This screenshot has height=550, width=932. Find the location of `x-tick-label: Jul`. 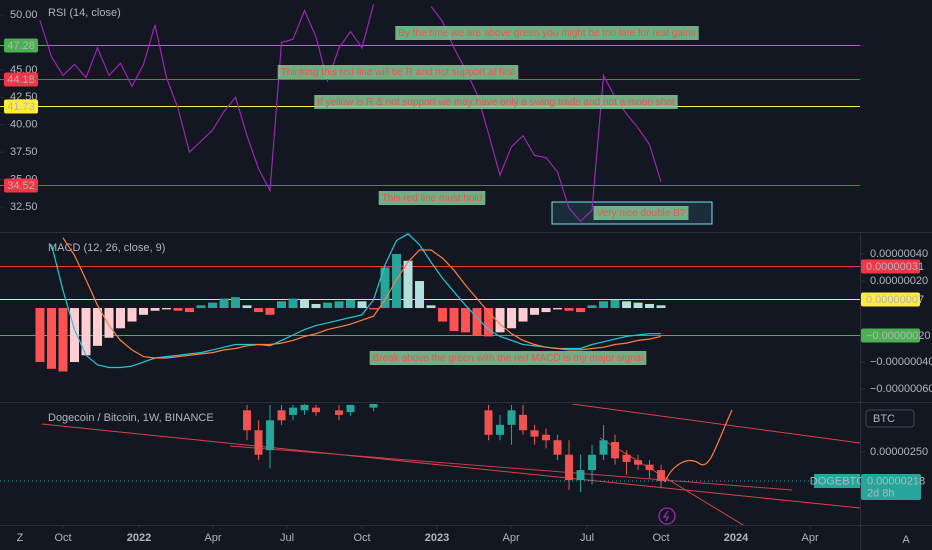

x-tick-label: Jul is located at coordinates (287, 538).